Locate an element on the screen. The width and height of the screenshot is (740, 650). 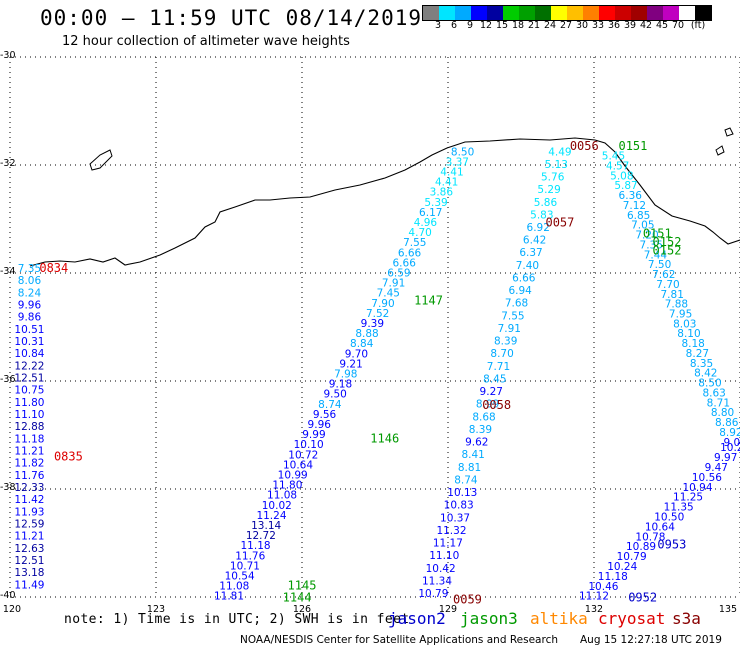
legend-label: 30 is located at coordinates (582, 25).